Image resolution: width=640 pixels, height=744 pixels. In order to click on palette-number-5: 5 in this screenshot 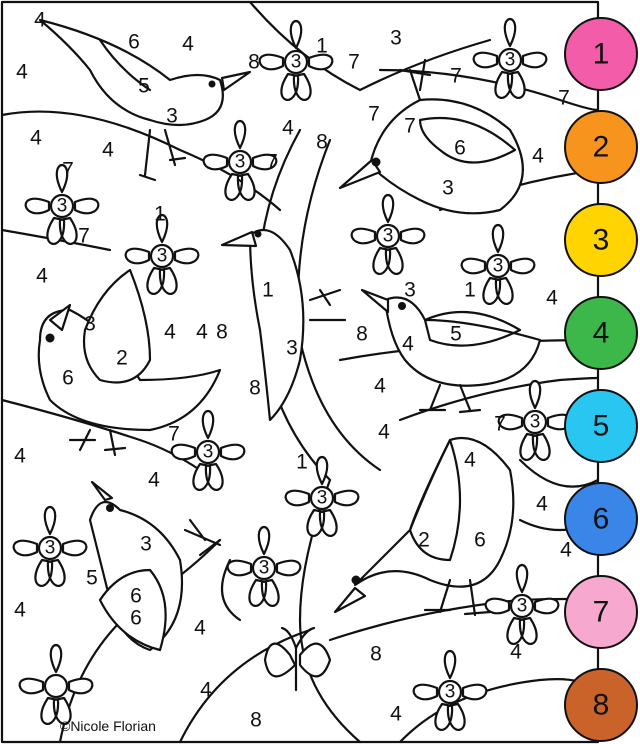, I will do `click(601, 426)`.